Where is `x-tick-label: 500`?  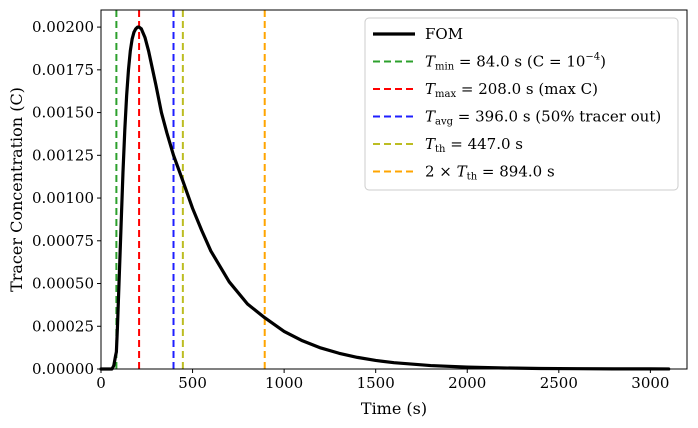 x-tick-label: 500 is located at coordinates (192, 383).